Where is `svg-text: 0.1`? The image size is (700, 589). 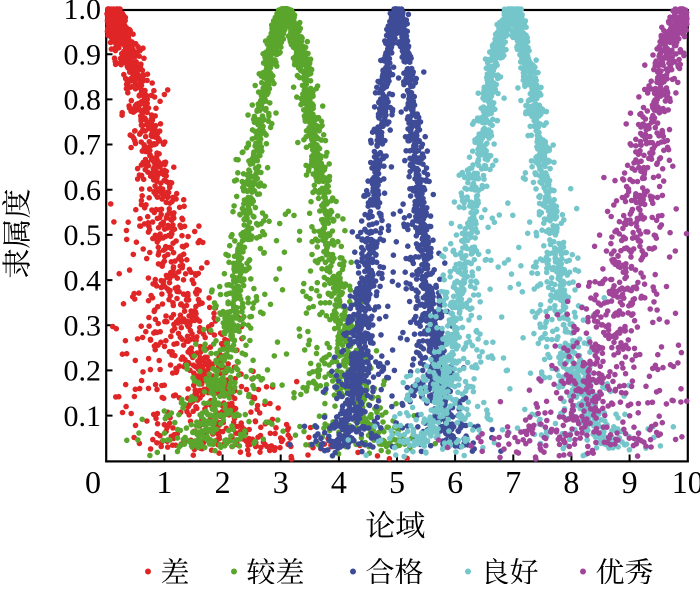
svg-text: 0.1 is located at coordinates (83, 416).